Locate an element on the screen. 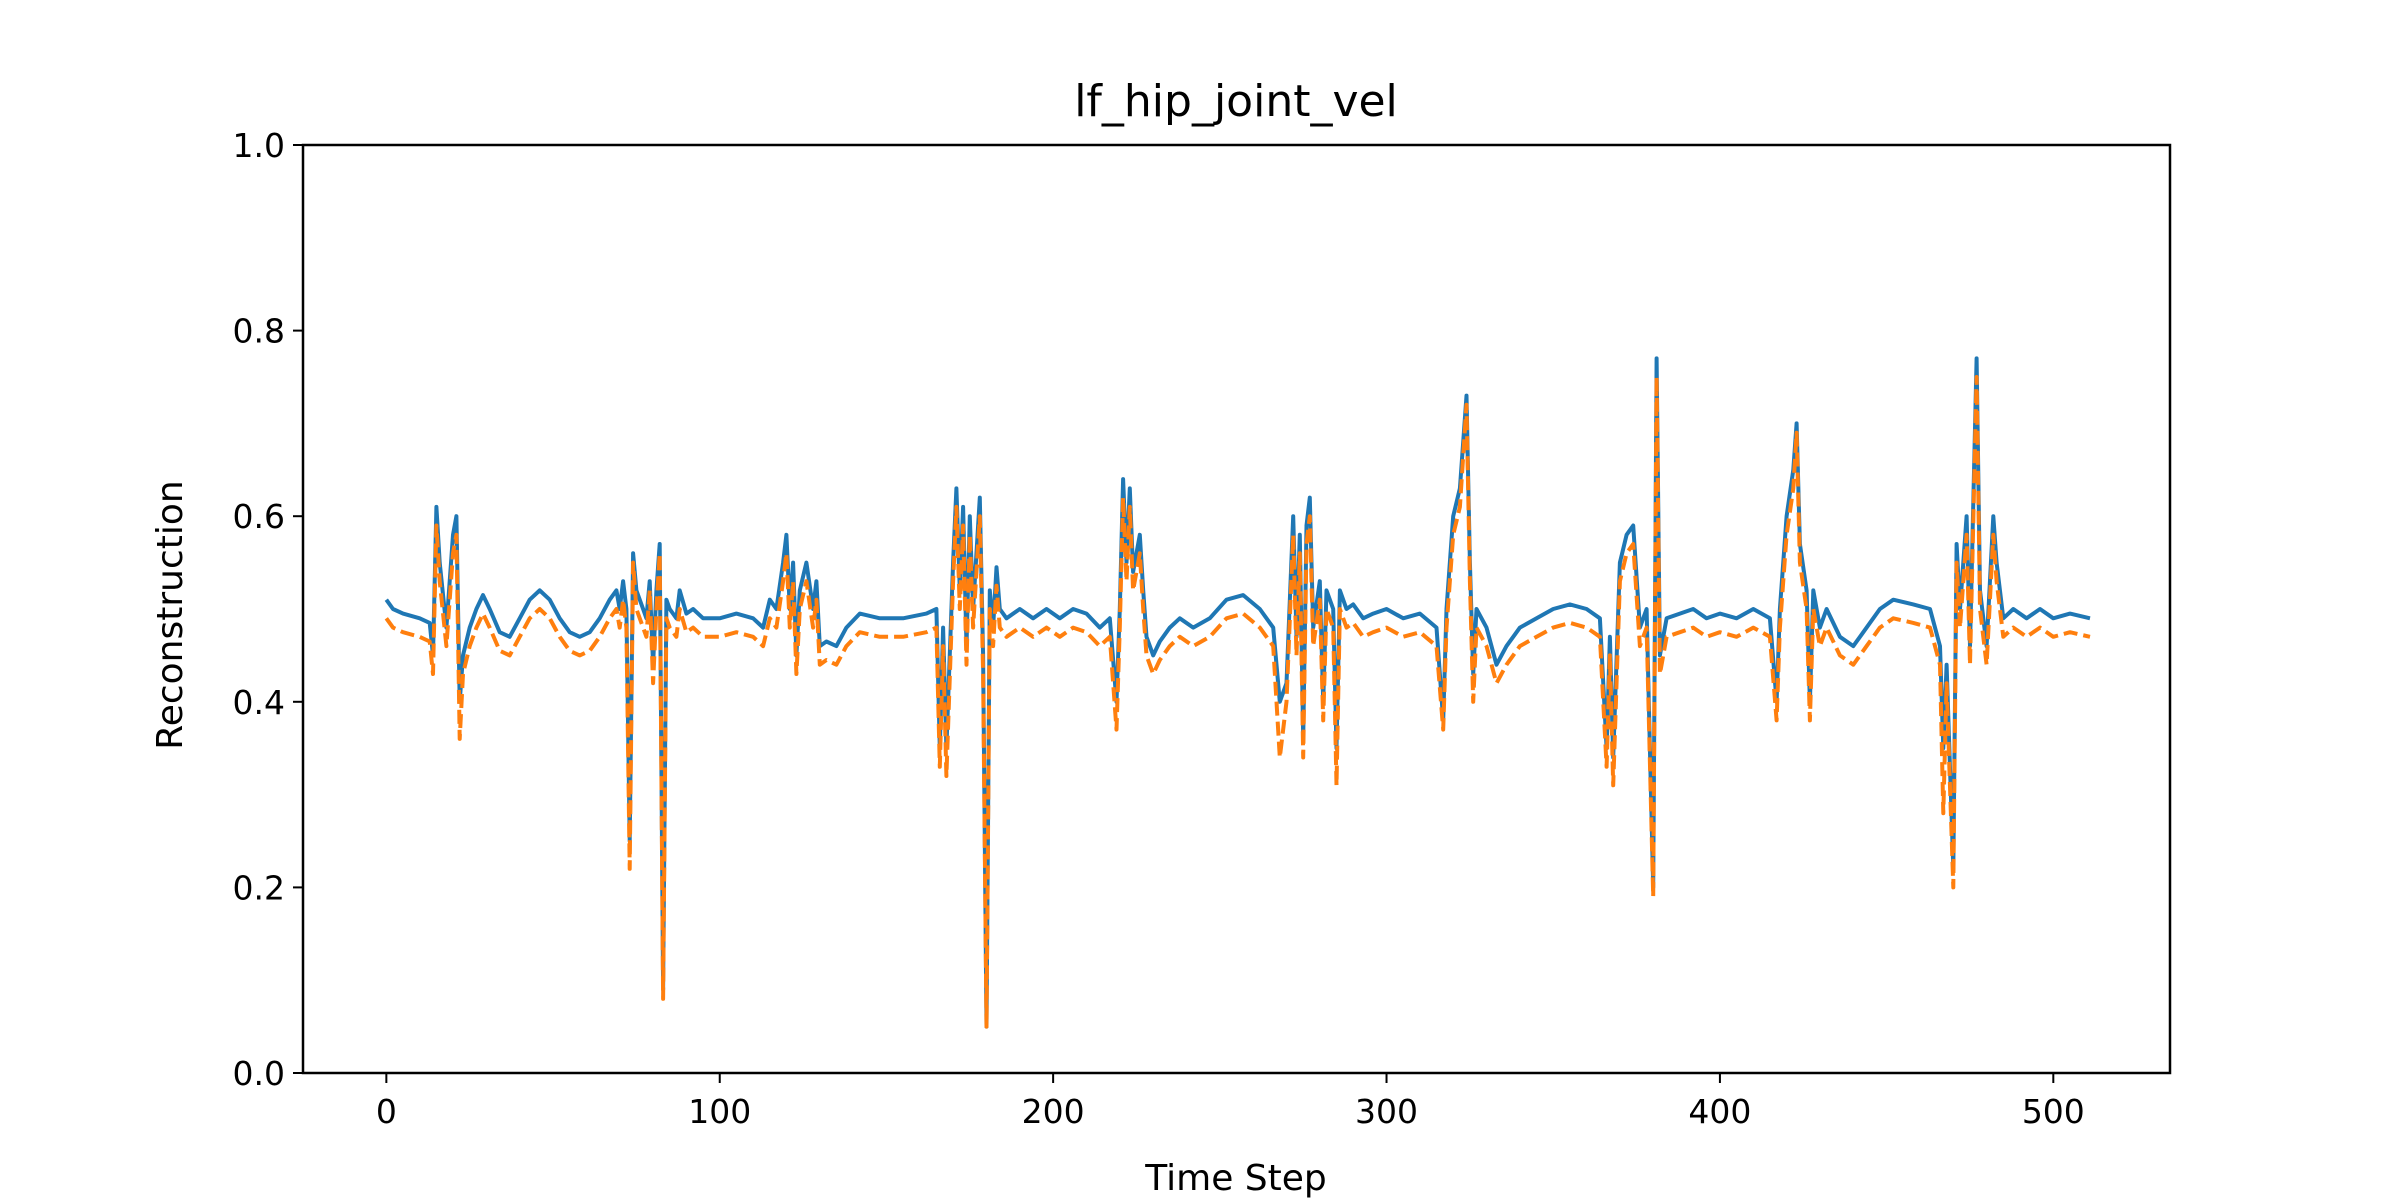 This screenshot has width=2400, height=1200. y-tick-label: 0.4 is located at coordinates (259, 702).